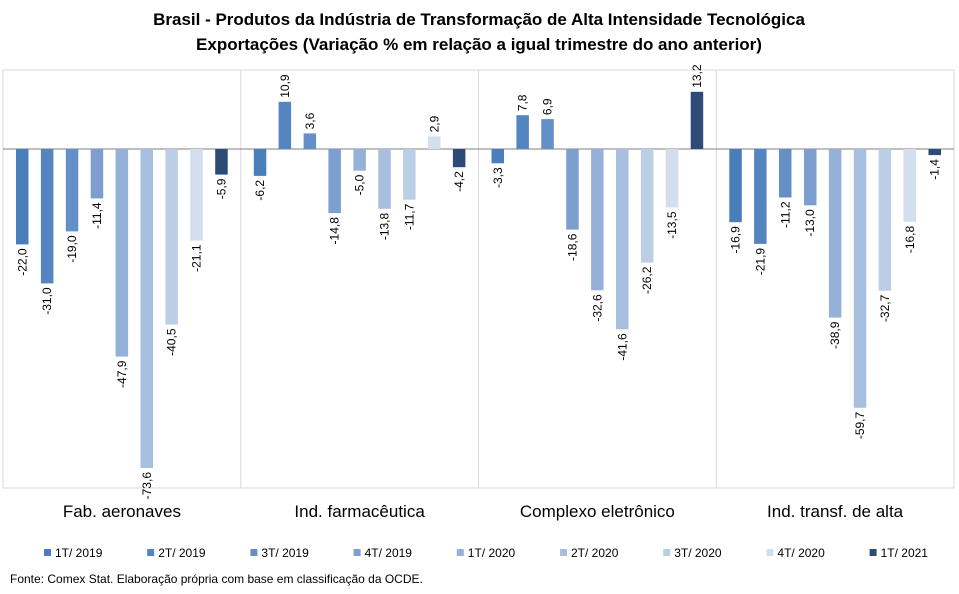 This screenshot has width=959, height=594. I want to click on data-label: 10,9, so click(285, 86).